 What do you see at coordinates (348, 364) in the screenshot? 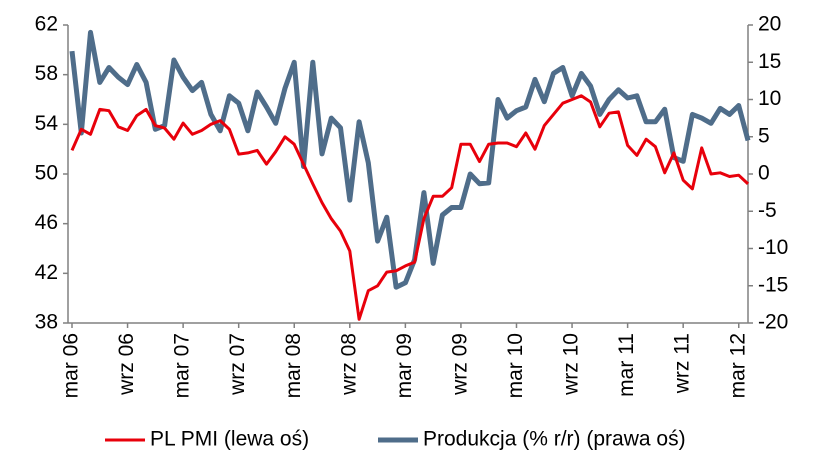
I see `x-tick-label: wrz 08` at bounding box center [348, 364].